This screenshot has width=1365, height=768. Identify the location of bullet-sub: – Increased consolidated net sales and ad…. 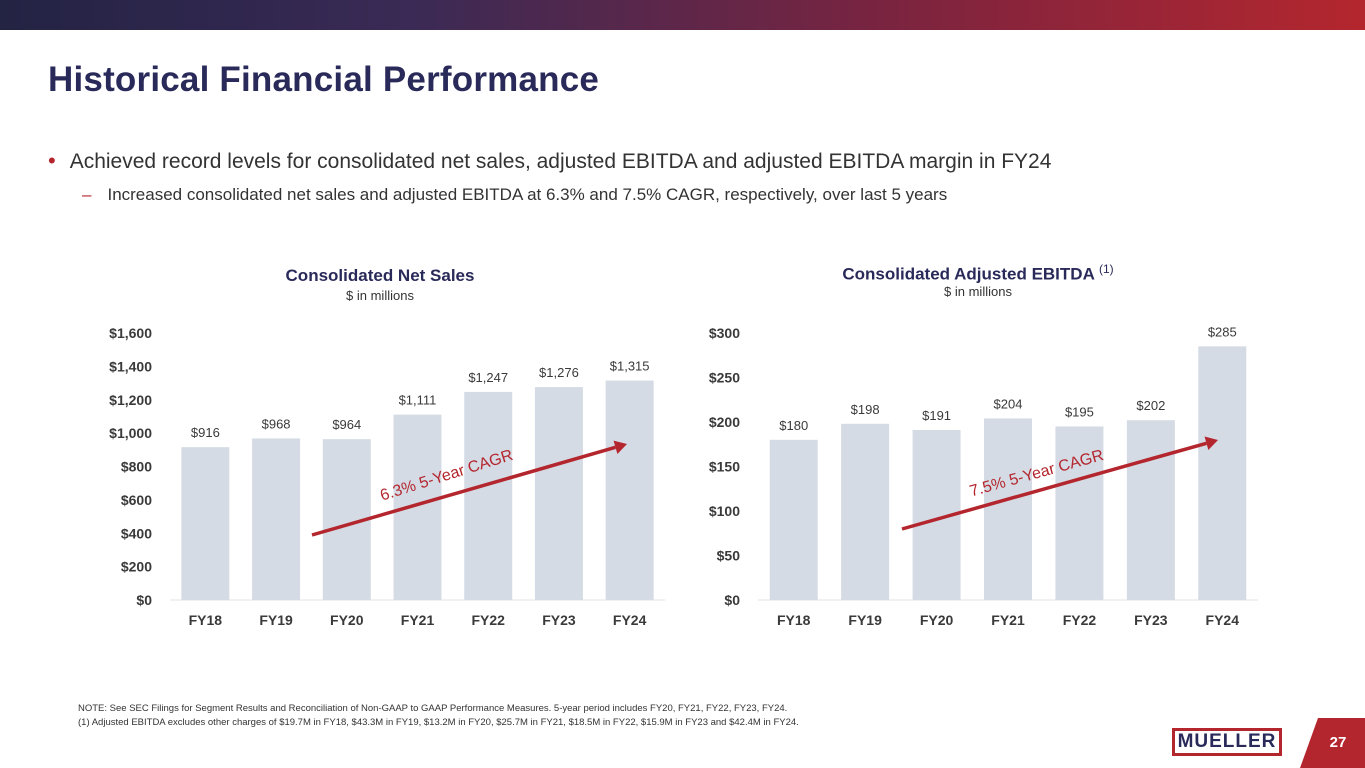
(514, 195).